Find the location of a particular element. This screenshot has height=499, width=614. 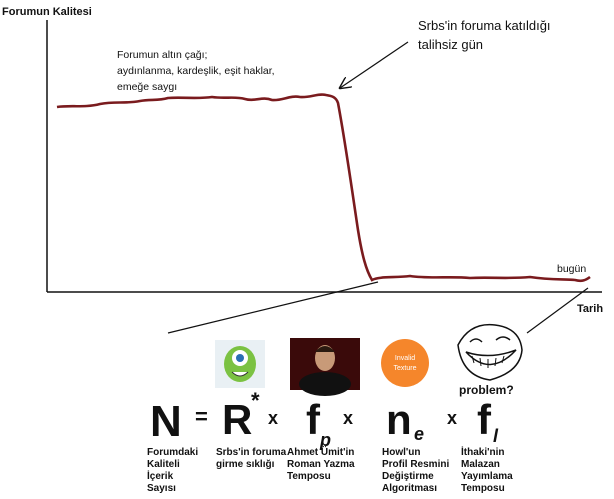

formula-symbol: N is located at coordinates (166, 421).